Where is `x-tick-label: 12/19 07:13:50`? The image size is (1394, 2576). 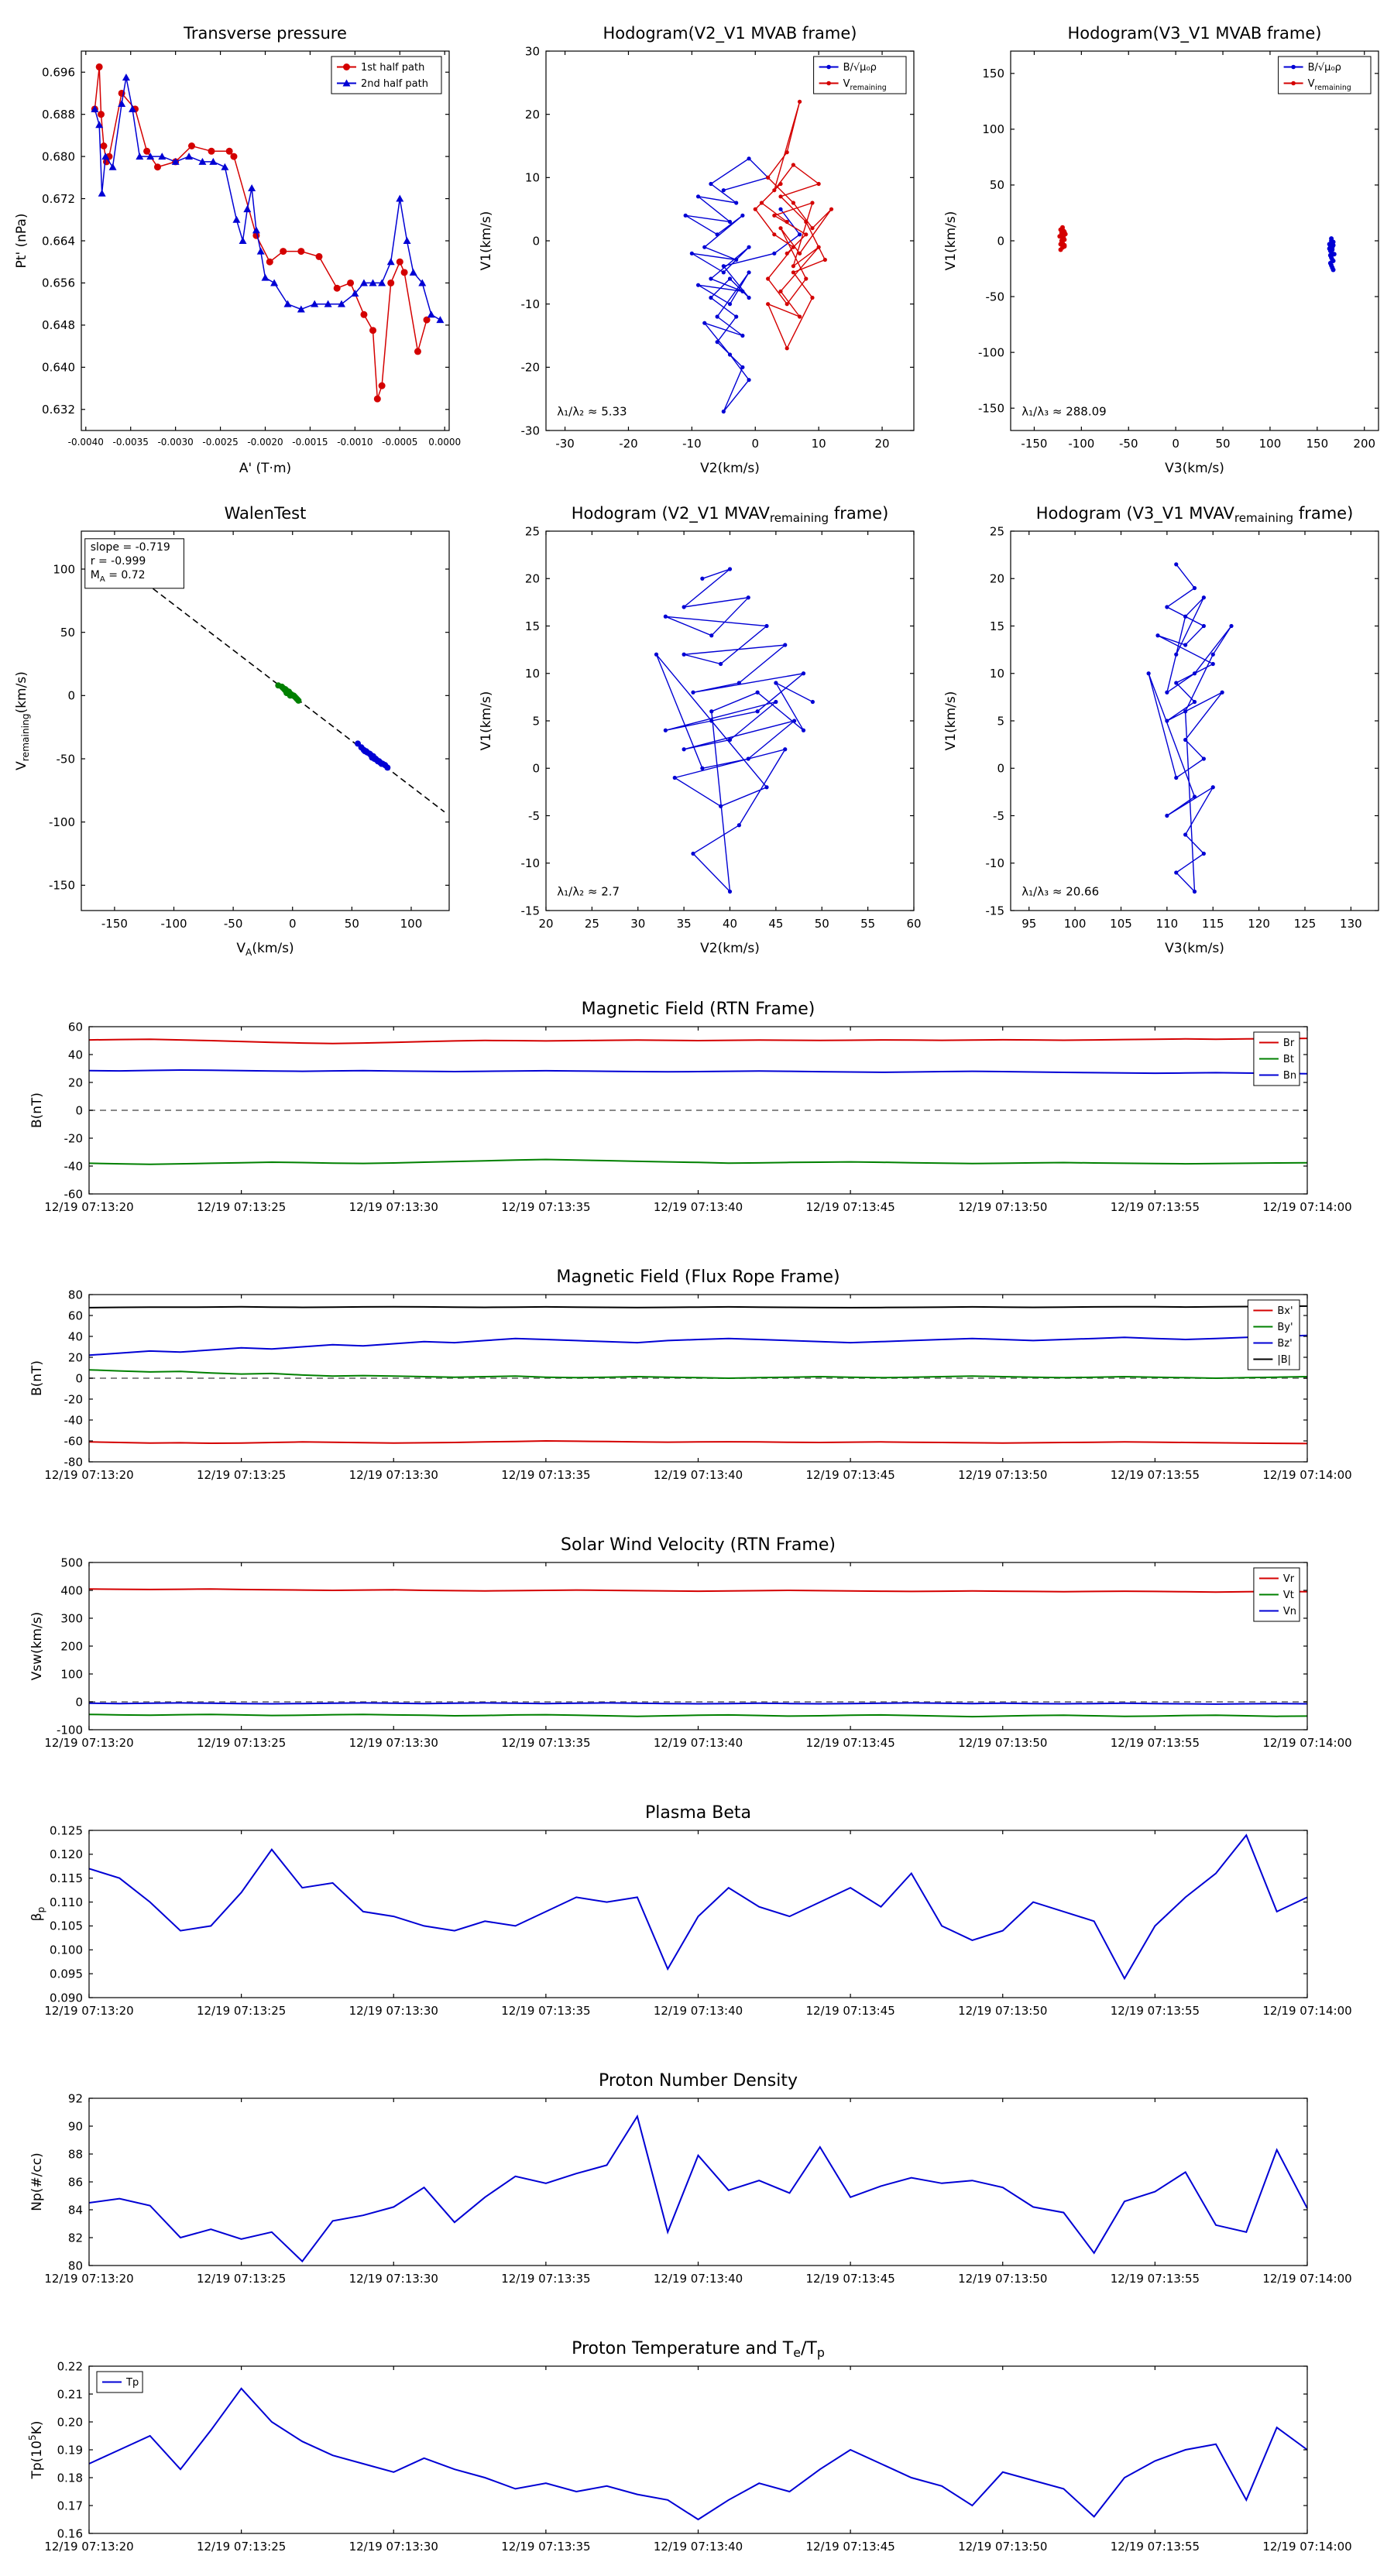
x-tick-label: 12/19 07:13:50 is located at coordinates (1003, 1475).